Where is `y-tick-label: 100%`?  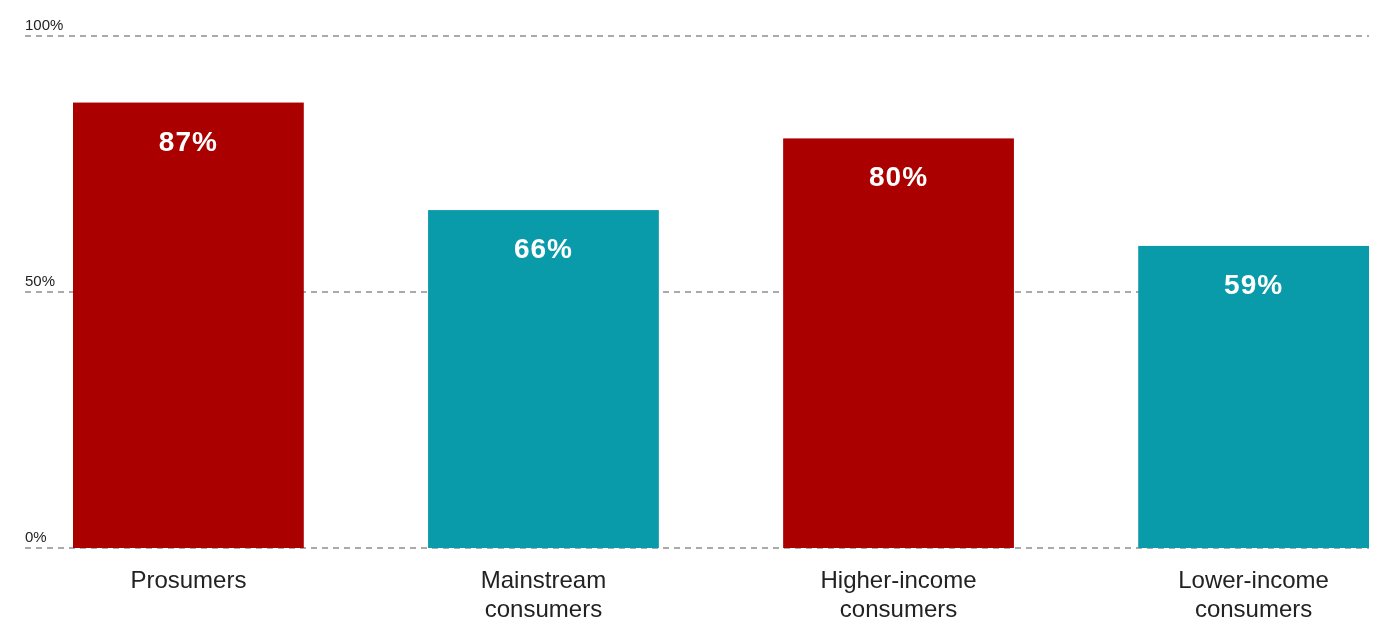
y-tick-label: 100% is located at coordinates (44, 24).